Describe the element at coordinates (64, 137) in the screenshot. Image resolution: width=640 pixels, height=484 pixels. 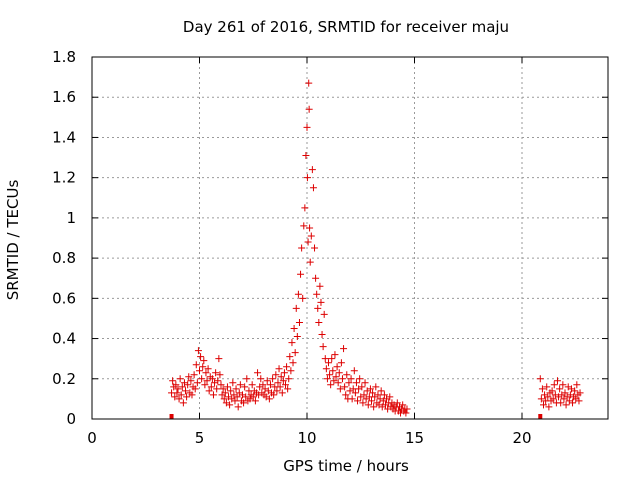
I see `y-tick-label: 1.4` at that location.